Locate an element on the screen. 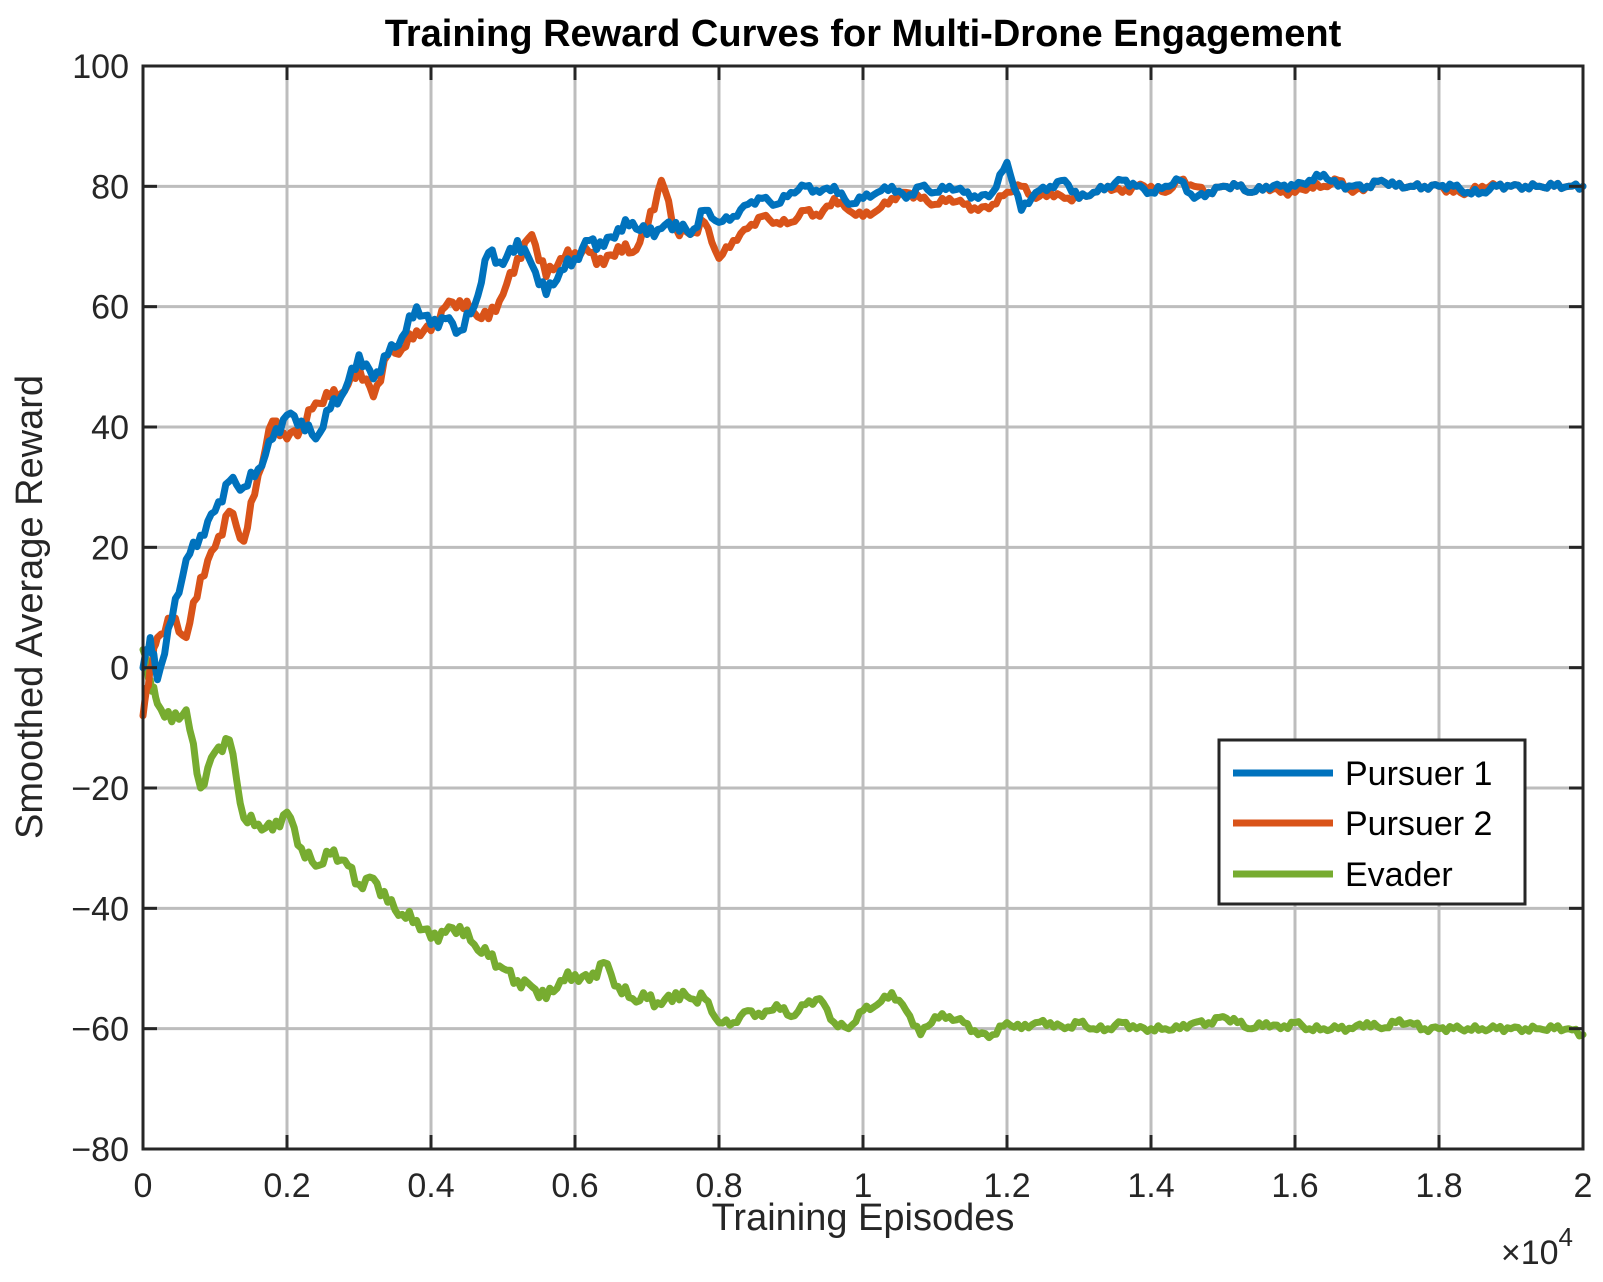 The height and width of the screenshot is (1282, 1603). x-tick-label: 1 is located at coordinates (863, 1186).